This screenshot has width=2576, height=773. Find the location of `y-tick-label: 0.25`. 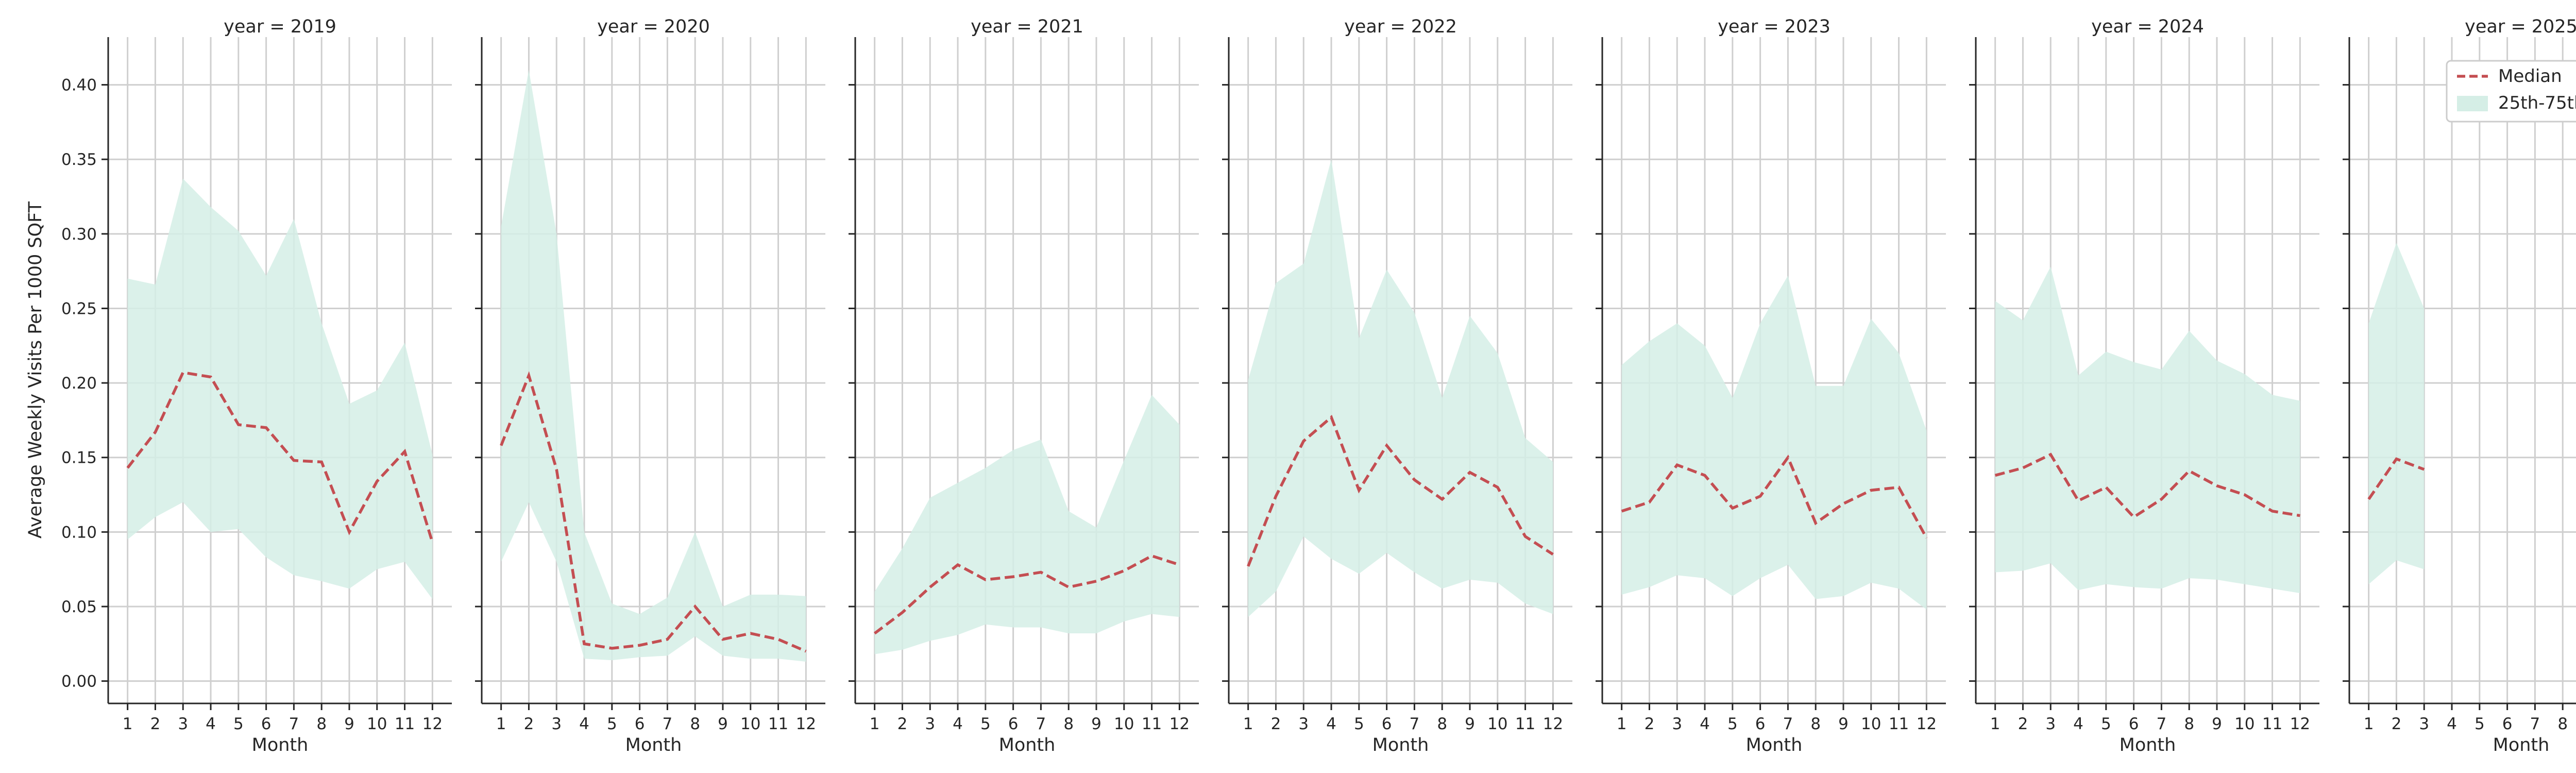

y-tick-label: 0.25 is located at coordinates (79, 308).